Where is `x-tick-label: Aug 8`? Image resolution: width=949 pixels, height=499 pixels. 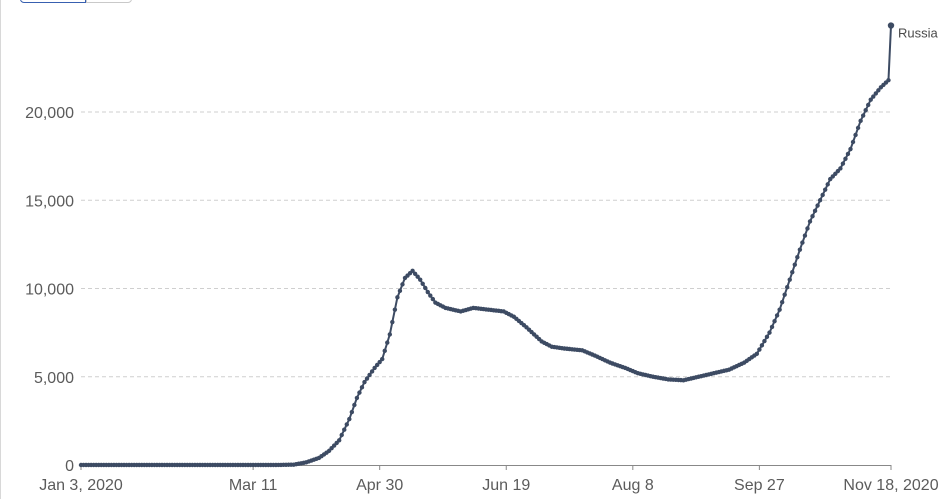
x-tick-label: Aug 8 is located at coordinates (633, 485).